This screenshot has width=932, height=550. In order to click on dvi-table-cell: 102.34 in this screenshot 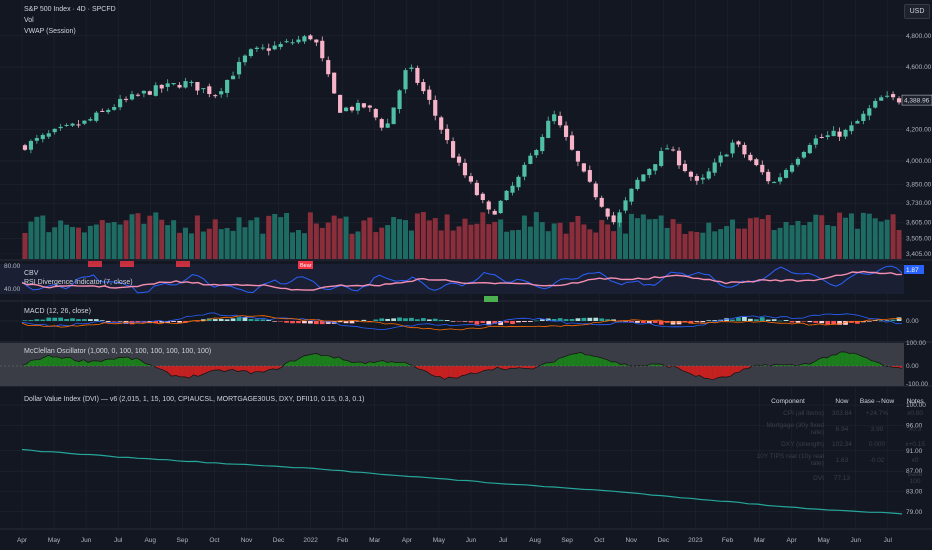, I will do `click(841, 444)`.